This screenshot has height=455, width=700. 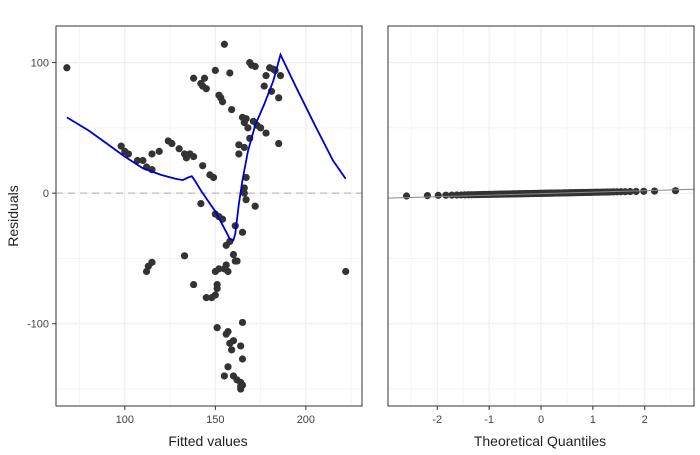 What do you see at coordinates (541, 420) in the screenshot?
I see `x-tick-label: 0` at bounding box center [541, 420].